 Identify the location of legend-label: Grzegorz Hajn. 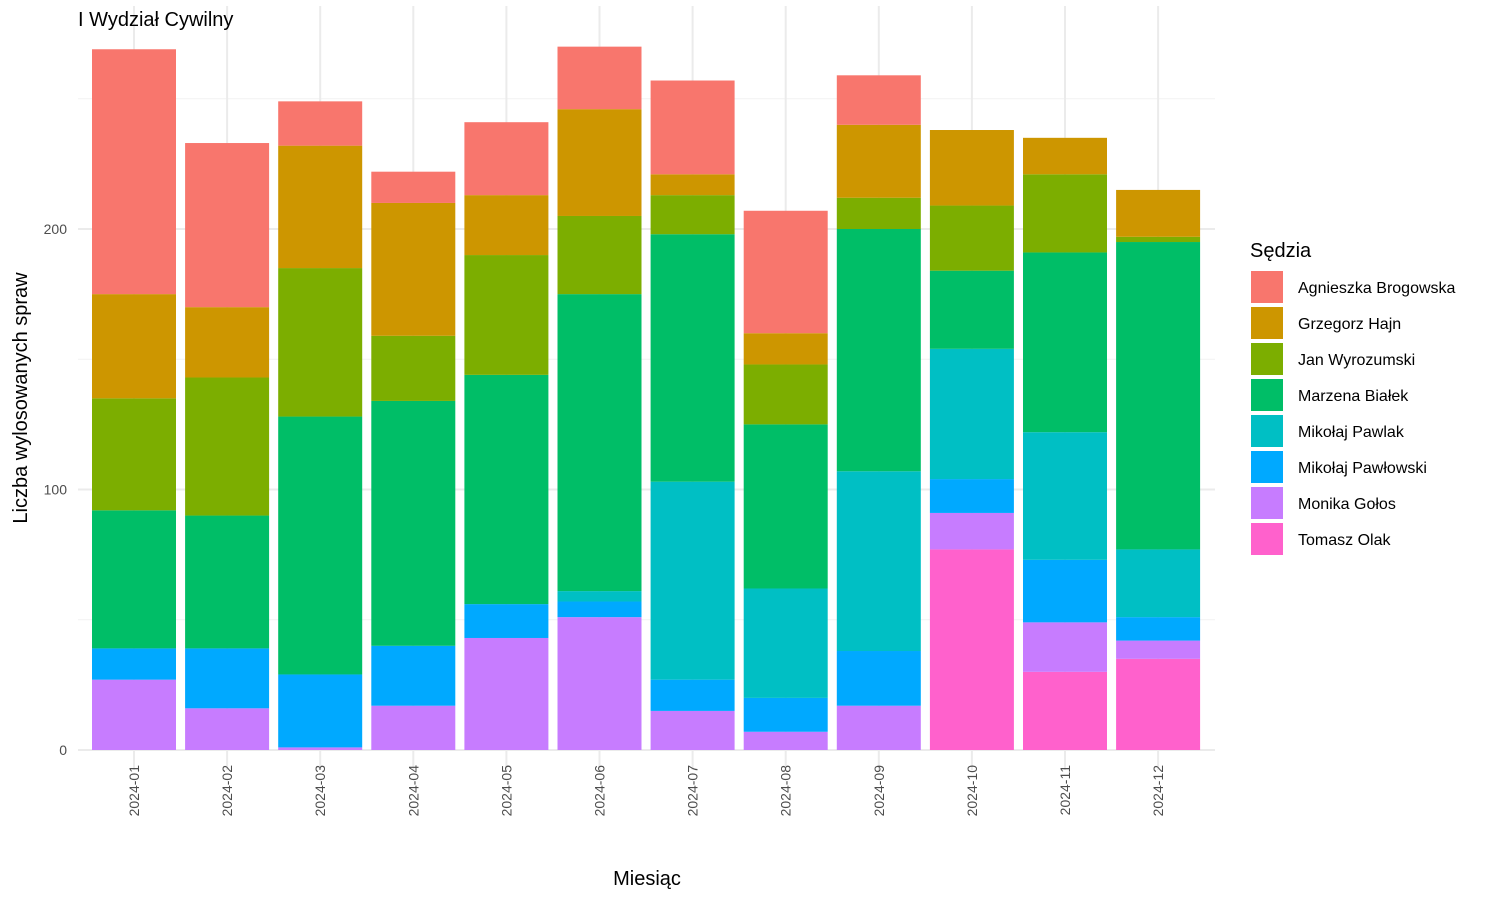
(1349, 324).